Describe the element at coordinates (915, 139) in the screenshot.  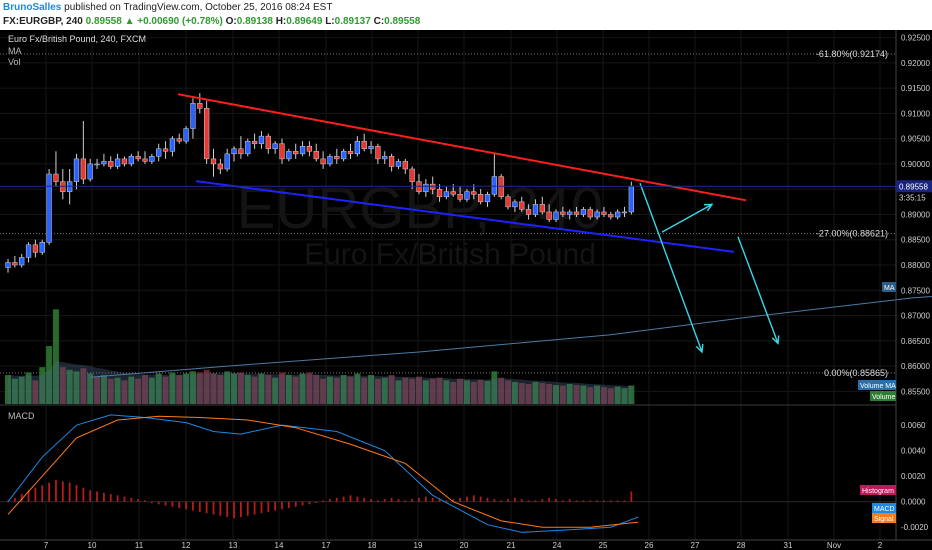
I see `price-tick-label: 0.90500` at that location.